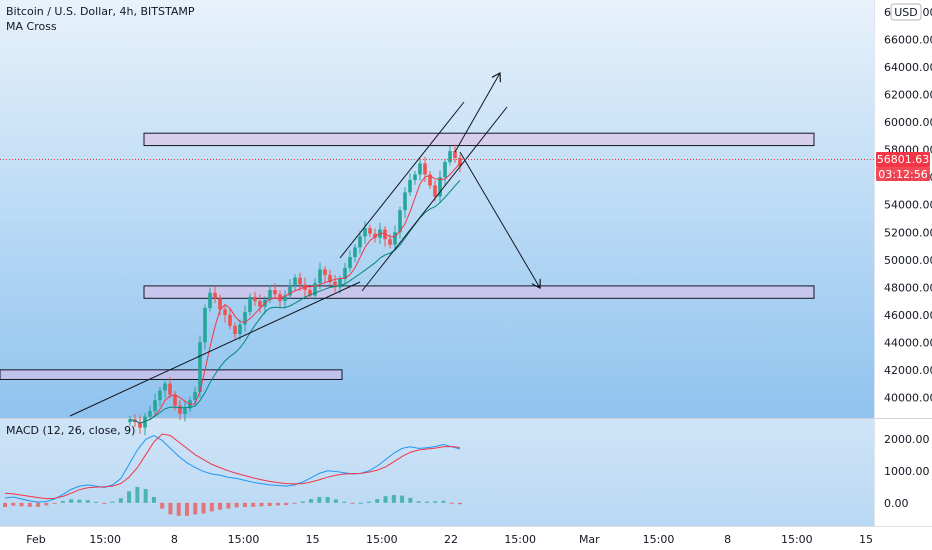 Image resolution: width=932 pixels, height=550 pixels. What do you see at coordinates (908, 232) in the screenshot?
I see `price-tick-label: 52000.00` at bounding box center [908, 232].